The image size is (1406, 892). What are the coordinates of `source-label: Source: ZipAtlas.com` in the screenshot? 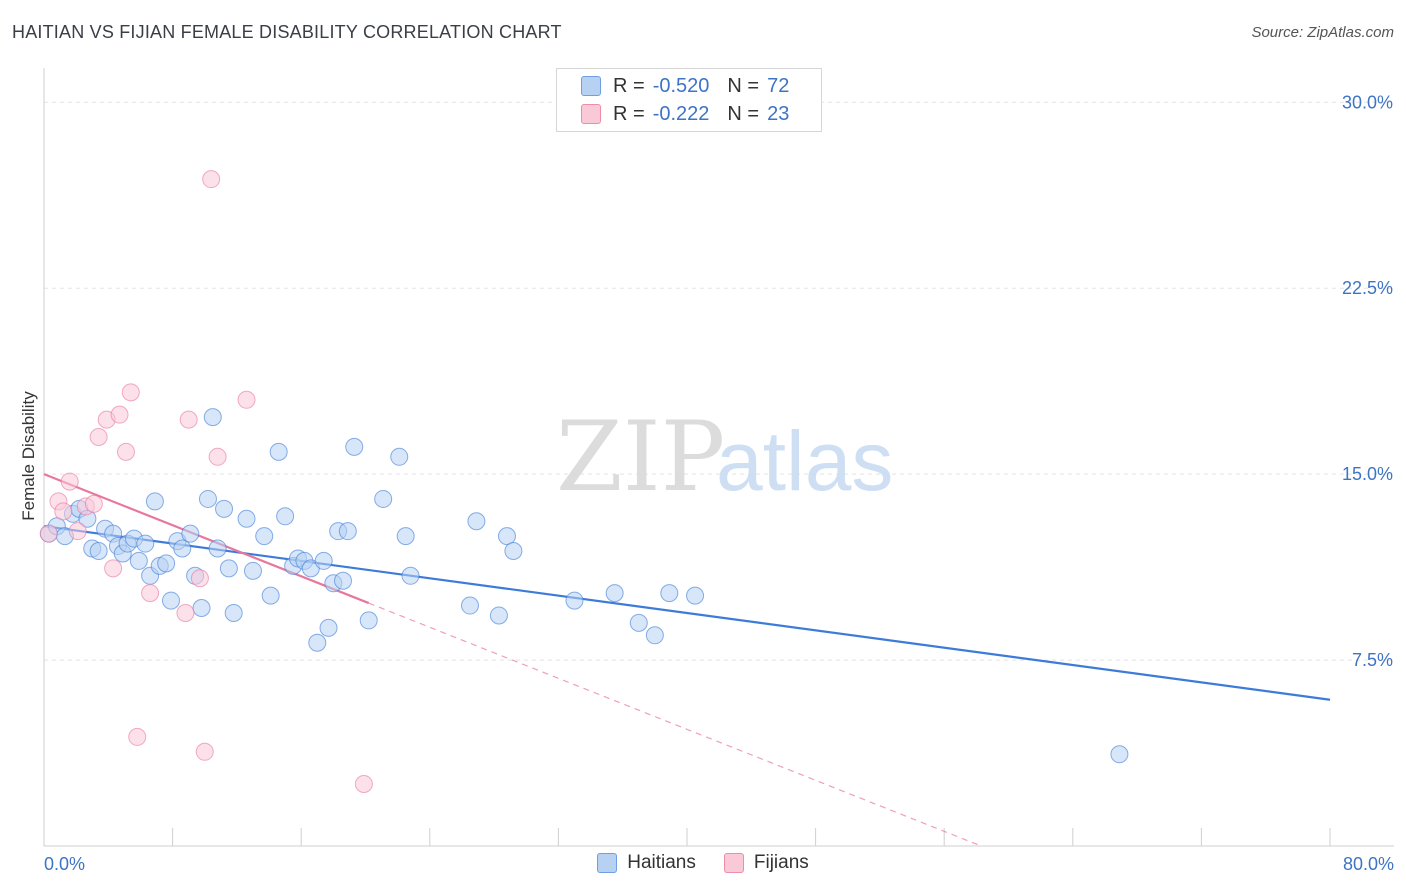 It's located at (1322, 32).